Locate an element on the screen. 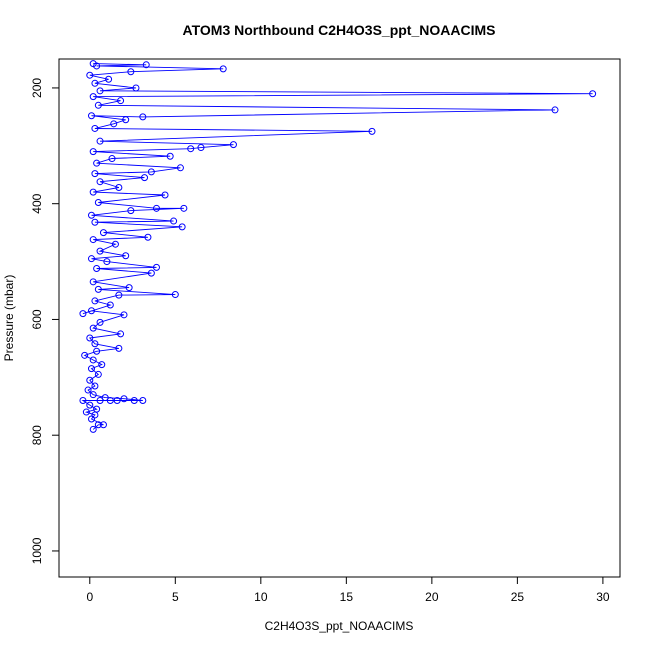 The image size is (650, 650). y-tick-label: 200 is located at coordinates (37, 88).